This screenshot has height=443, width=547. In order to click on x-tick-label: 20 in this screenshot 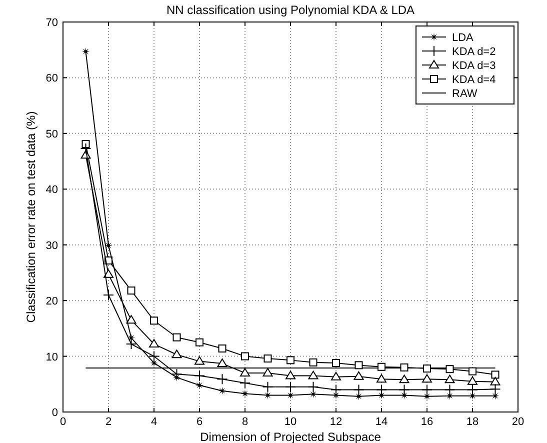, I will do `click(518, 422)`.